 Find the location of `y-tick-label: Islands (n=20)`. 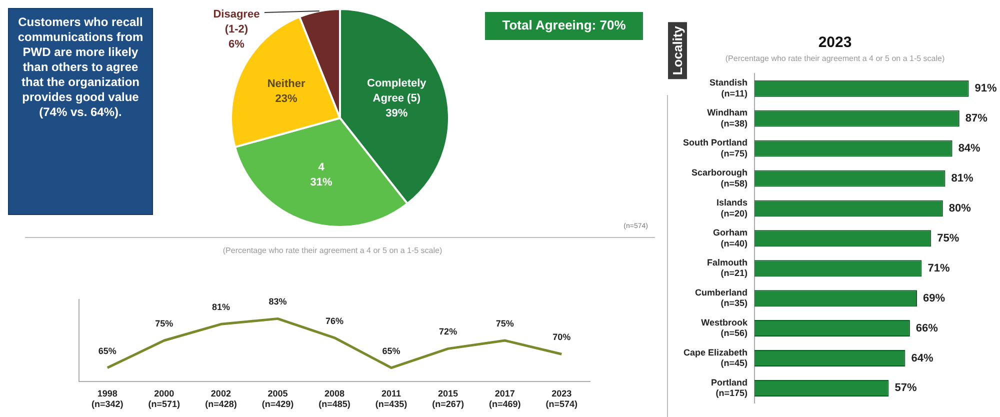

y-tick-label: Islands (n=20) is located at coordinates (732, 208).